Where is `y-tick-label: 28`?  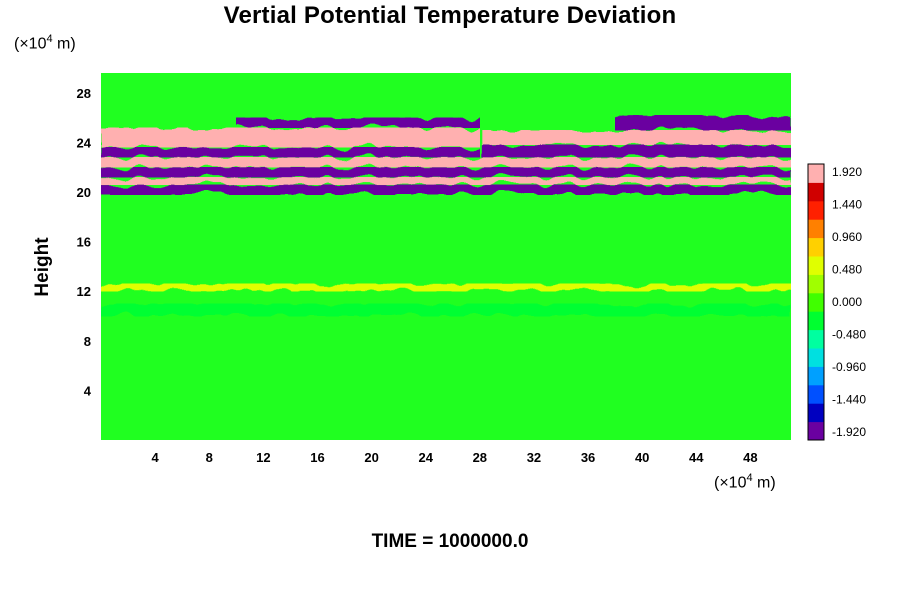
y-tick-label: 28 is located at coordinates (84, 93).